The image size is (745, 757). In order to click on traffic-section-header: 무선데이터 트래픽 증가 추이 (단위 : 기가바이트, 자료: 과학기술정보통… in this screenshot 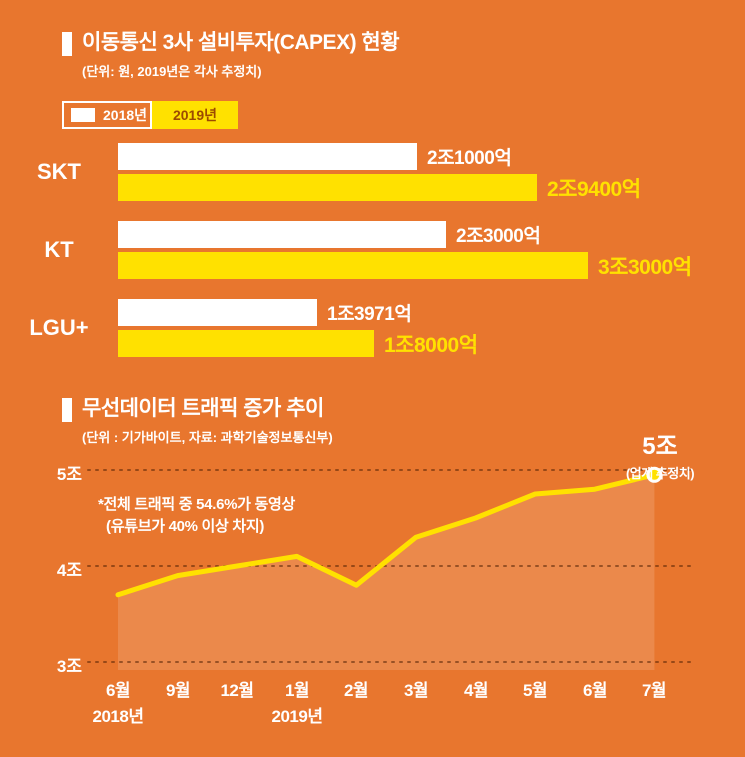, I will do `click(197, 421)`.